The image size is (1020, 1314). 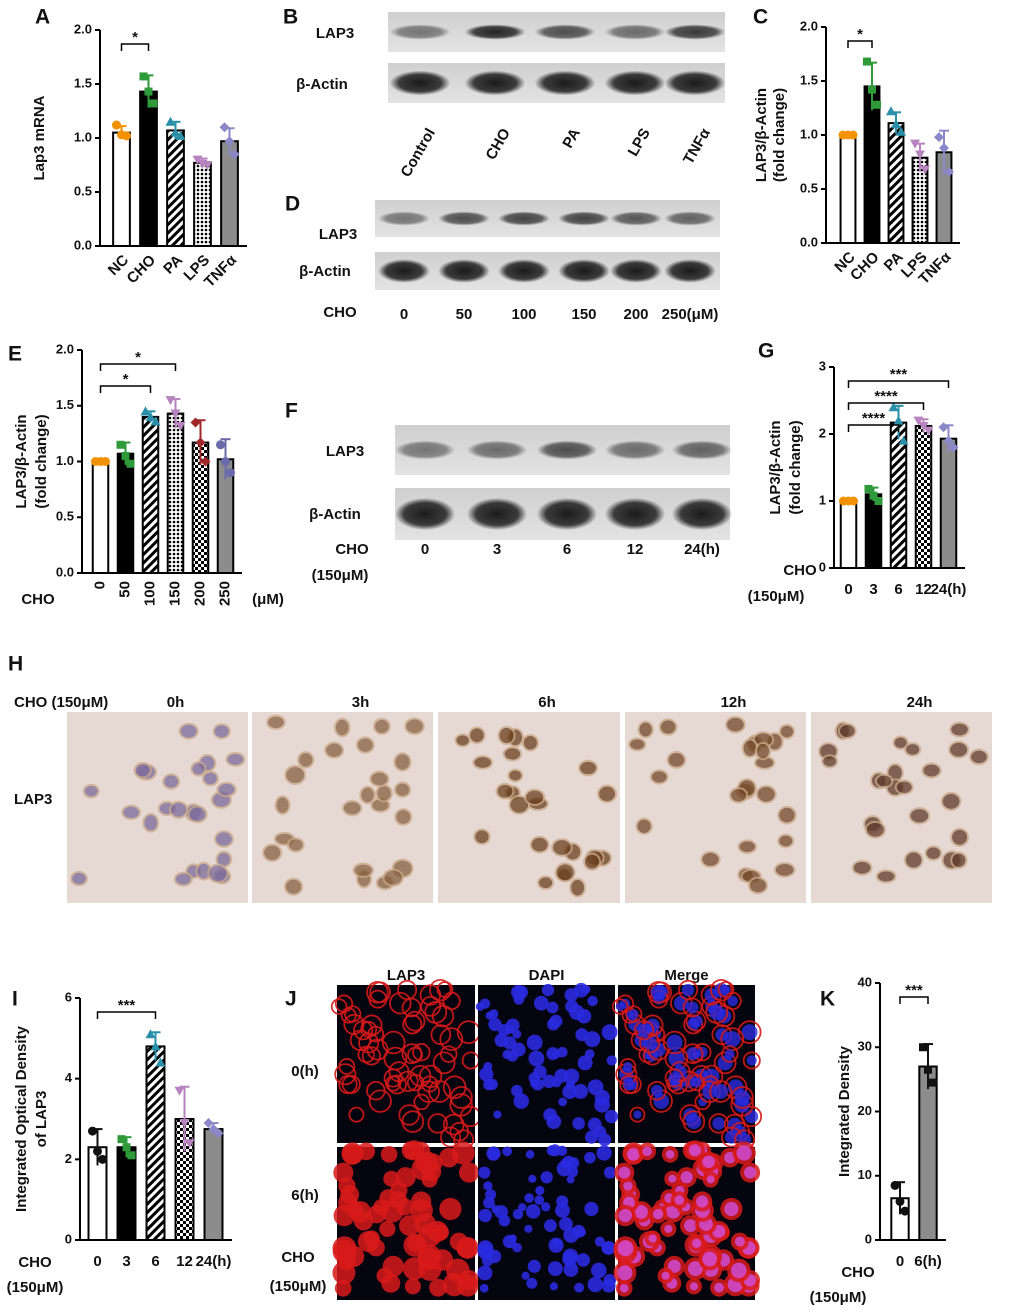 What do you see at coordinates (61, 702) in the screenshot?
I see `condition-label: CHO (150μM)` at bounding box center [61, 702].